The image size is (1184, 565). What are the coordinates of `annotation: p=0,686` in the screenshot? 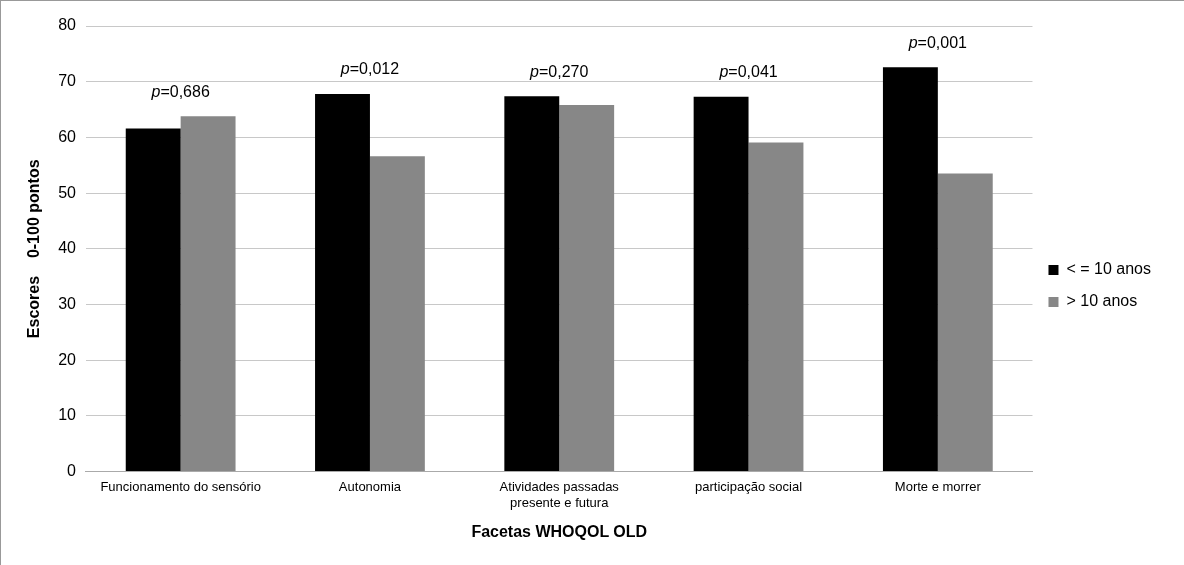 It's located at (180, 91).